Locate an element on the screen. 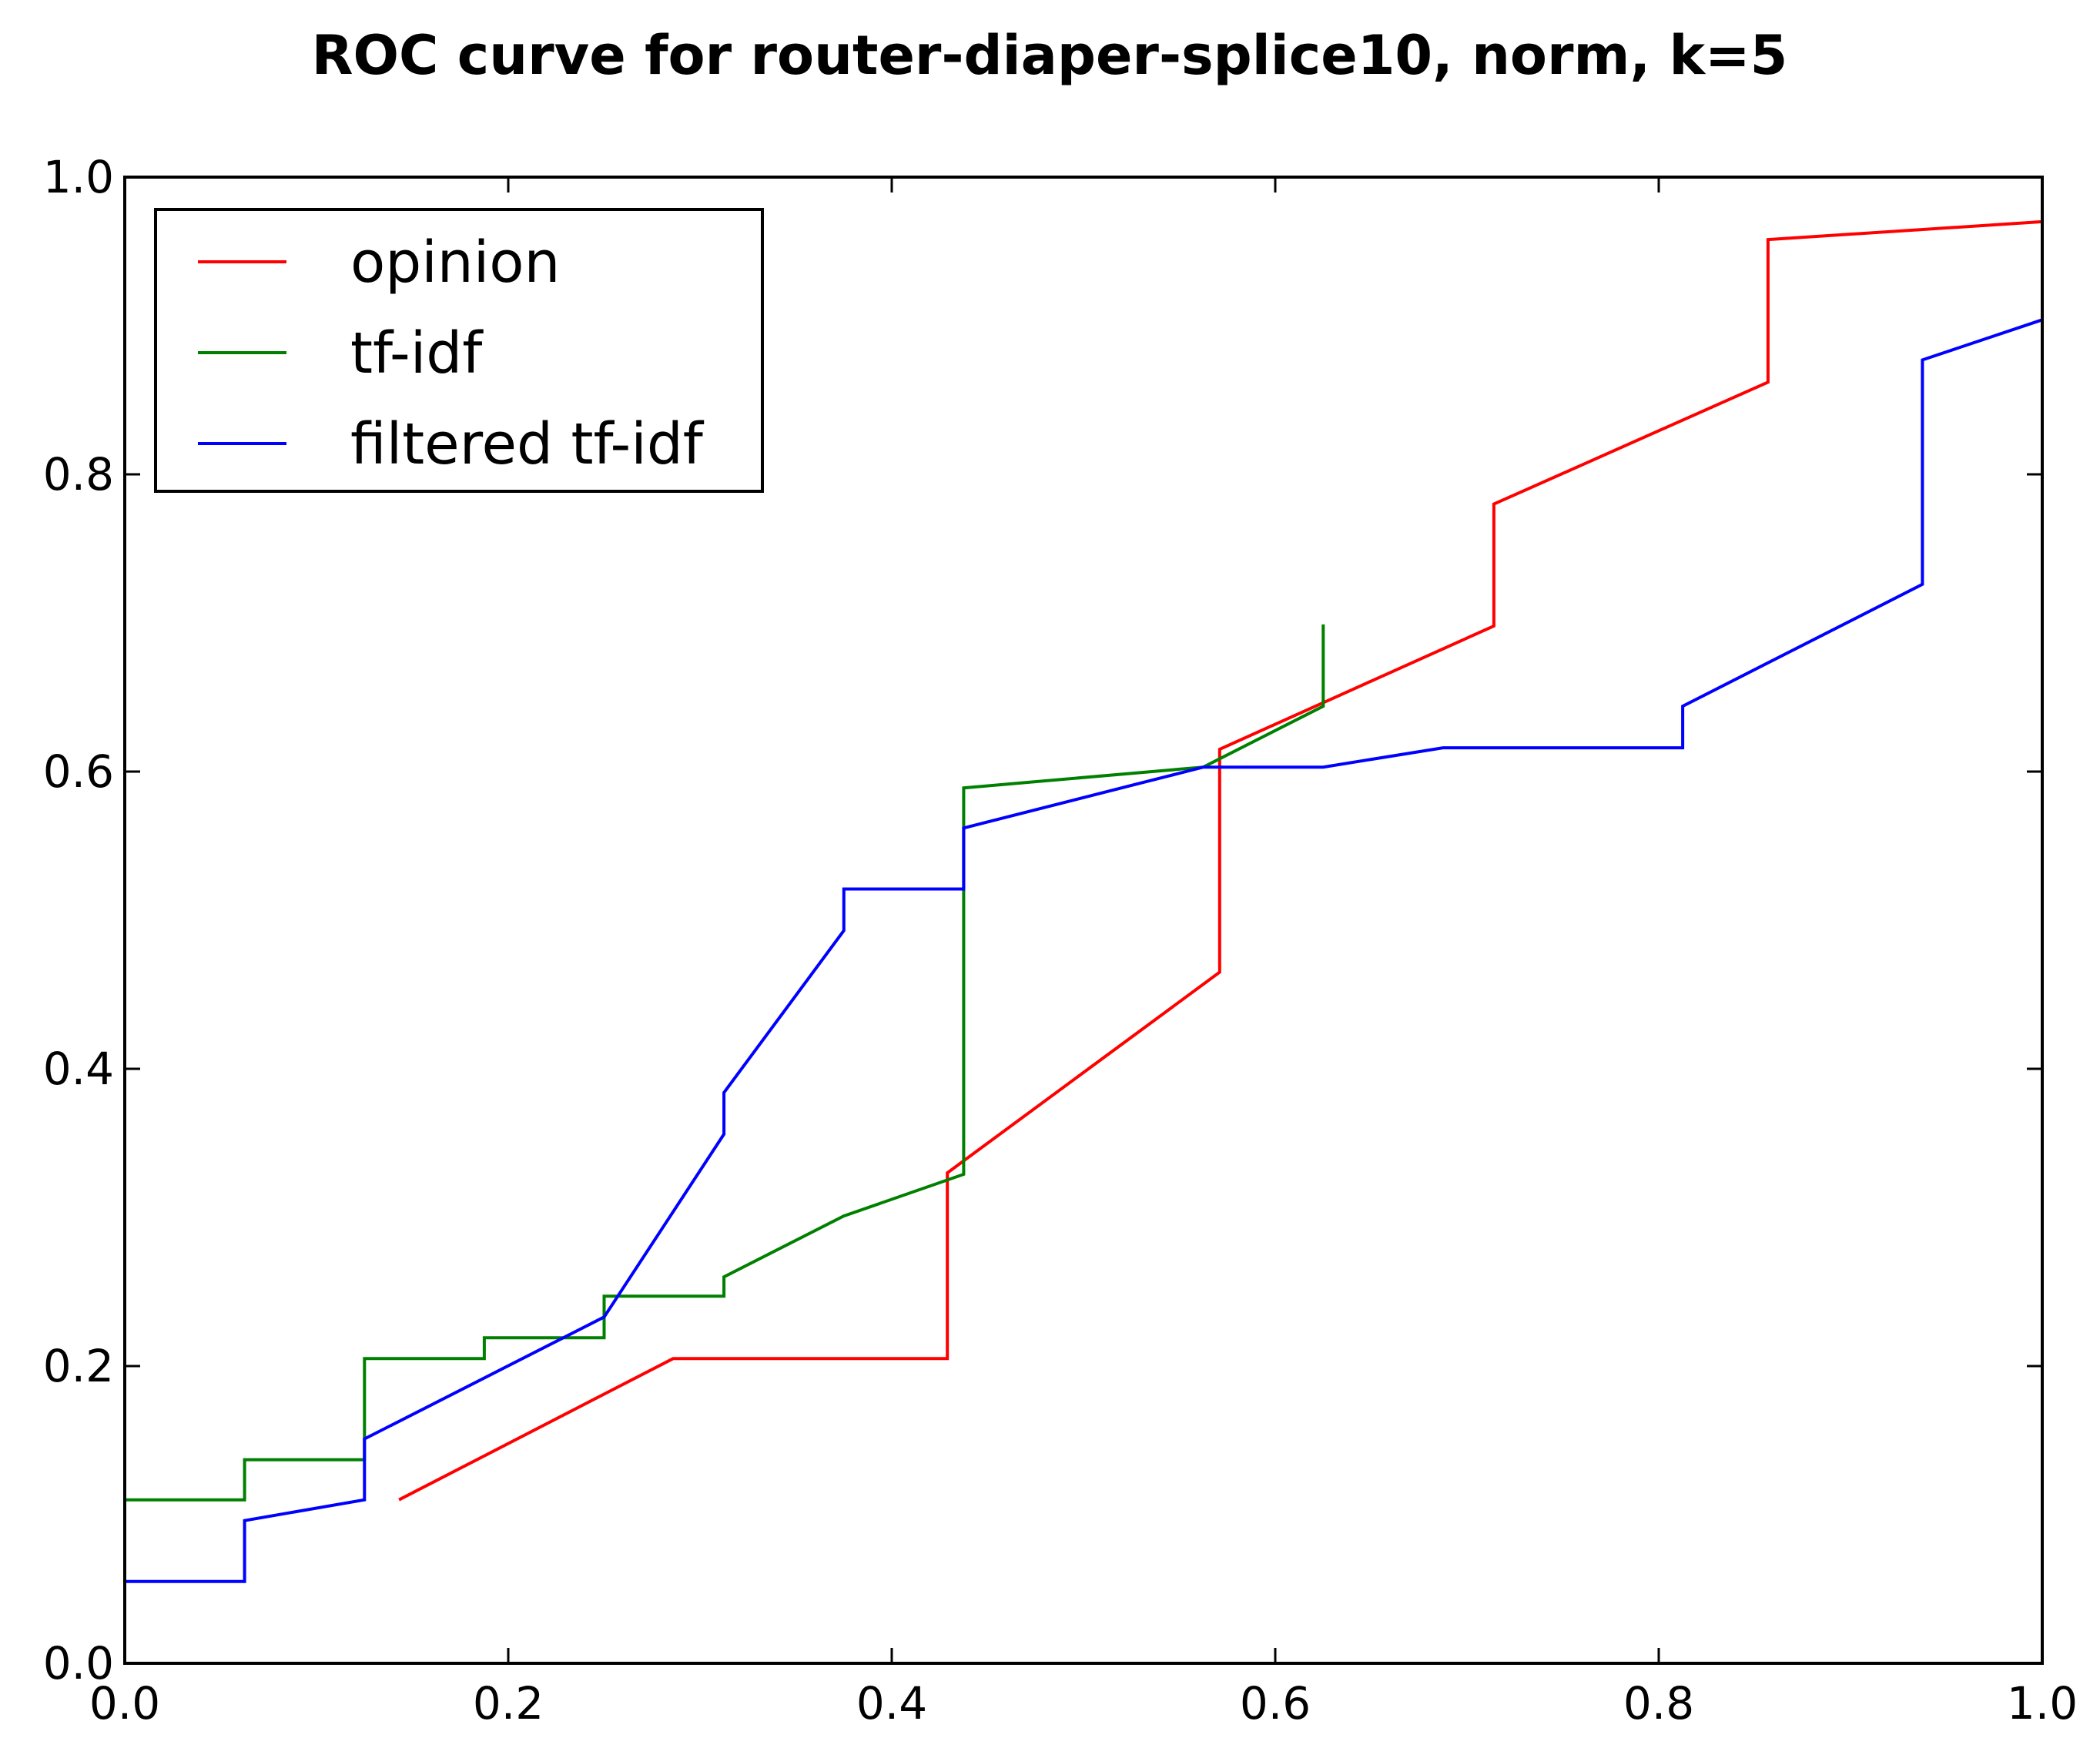 Image resolution: width=2100 pixels, height=1748 pixels. legend-label-tf-idf: tf-idf is located at coordinates (417, 353).